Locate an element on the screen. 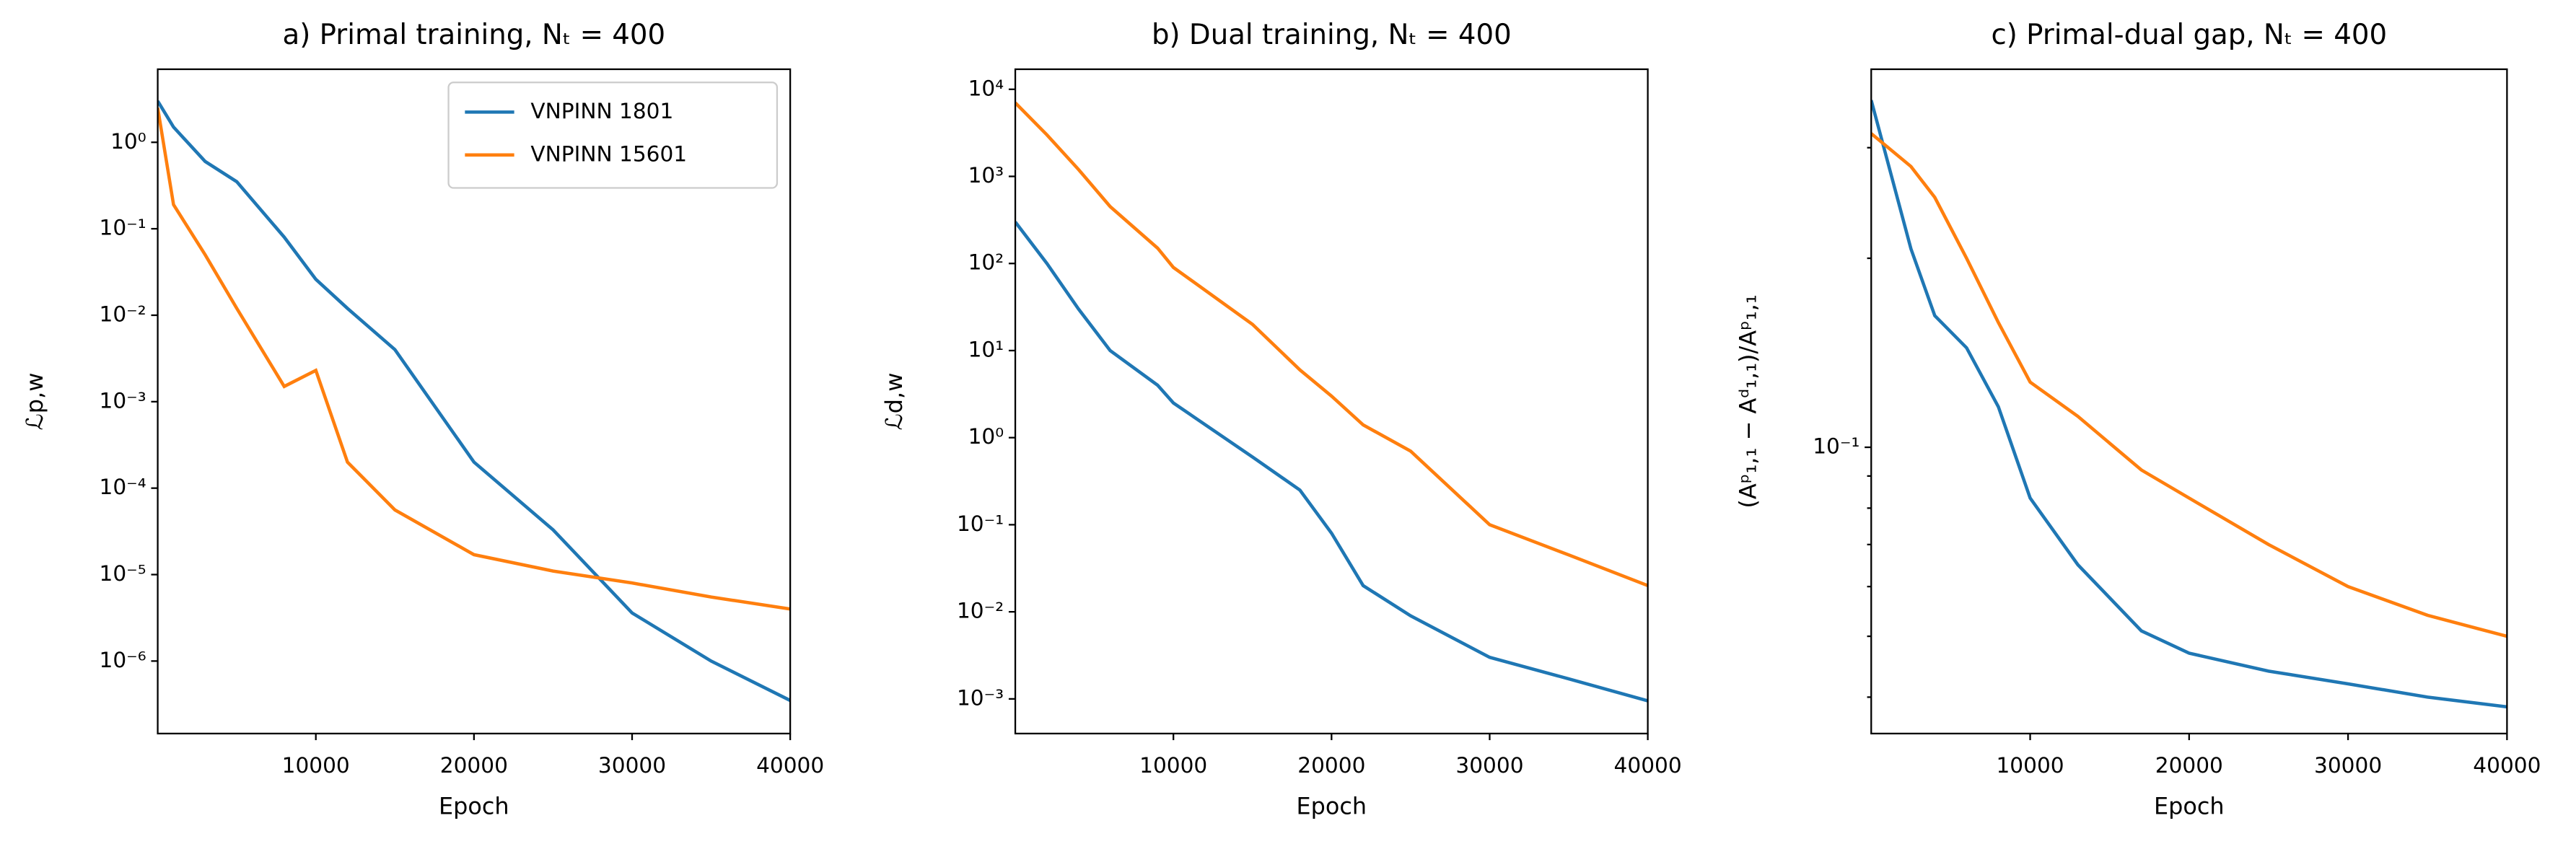  y-tick-label: 10³ is located at coordinates (986, 175).